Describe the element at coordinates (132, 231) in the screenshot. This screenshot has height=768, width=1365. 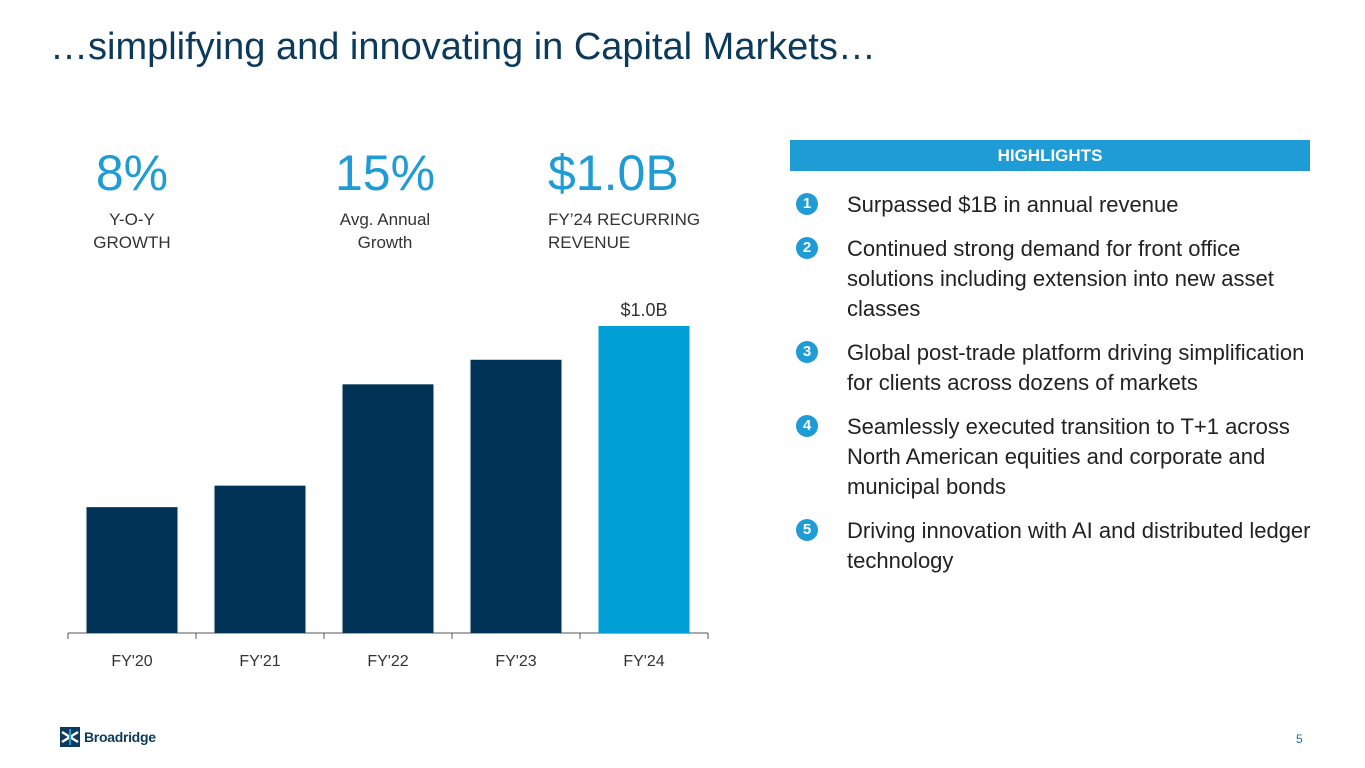
I see `kpi-label: Y-O-Y GROWTH` at that location.